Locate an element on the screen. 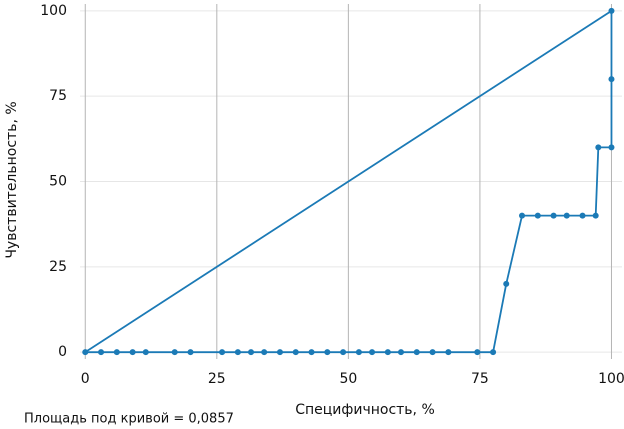 This screenshot has height=429, width=624. y-axis-title: Чувствительность, % is located at coordinates (12, 179).